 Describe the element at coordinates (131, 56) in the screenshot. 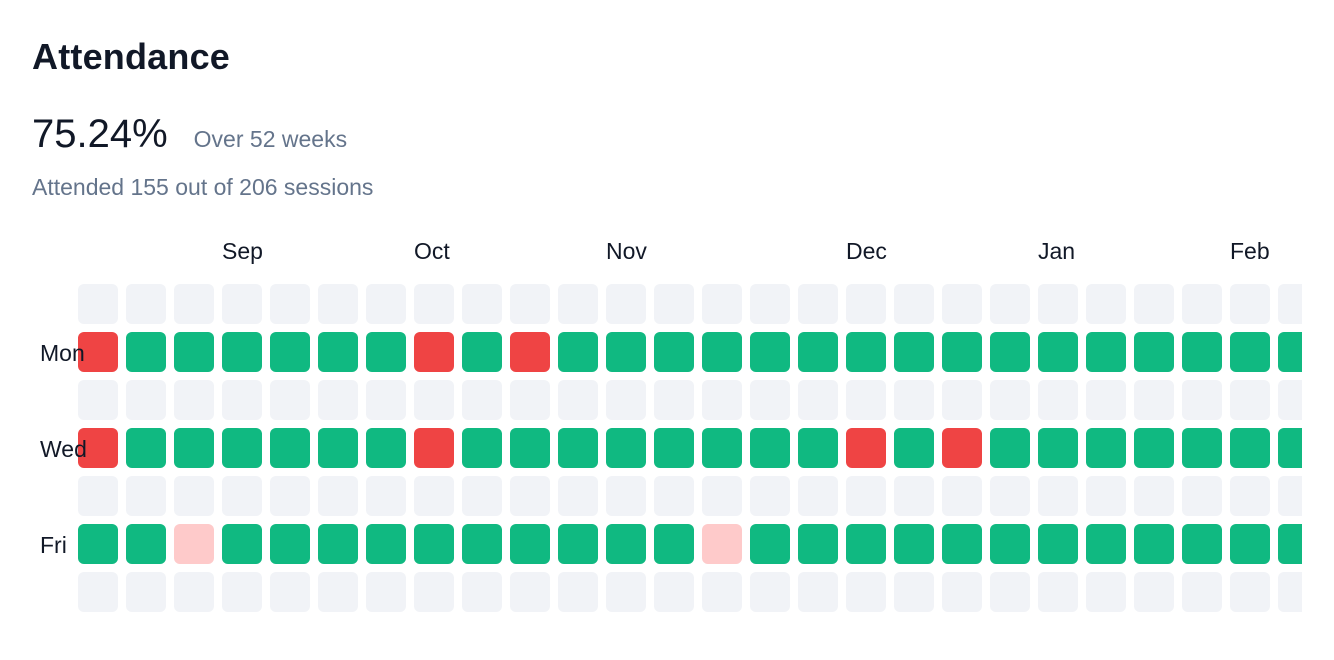

I see `card-title: Attendance` at that location.